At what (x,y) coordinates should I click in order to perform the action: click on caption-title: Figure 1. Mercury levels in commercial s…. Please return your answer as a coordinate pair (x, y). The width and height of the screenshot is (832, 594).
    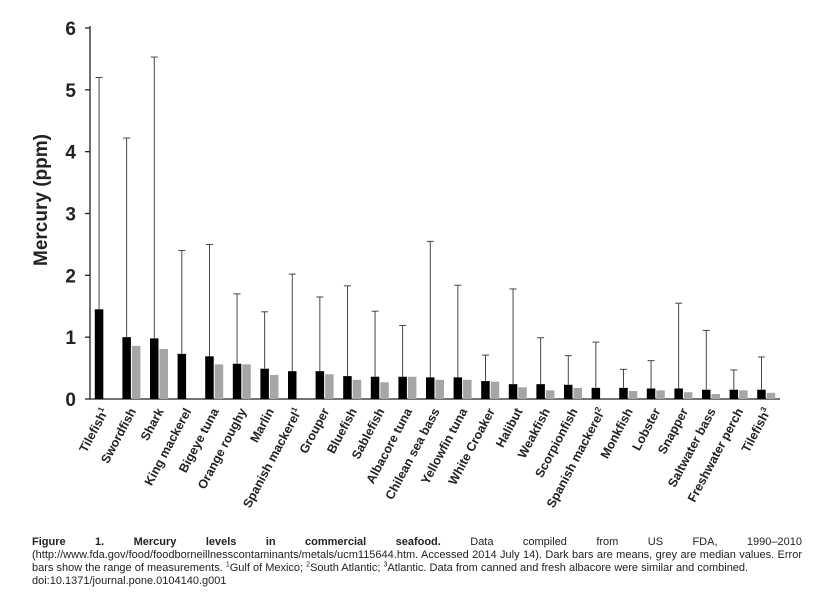
    Looking at the image, I should click on (236, 542).